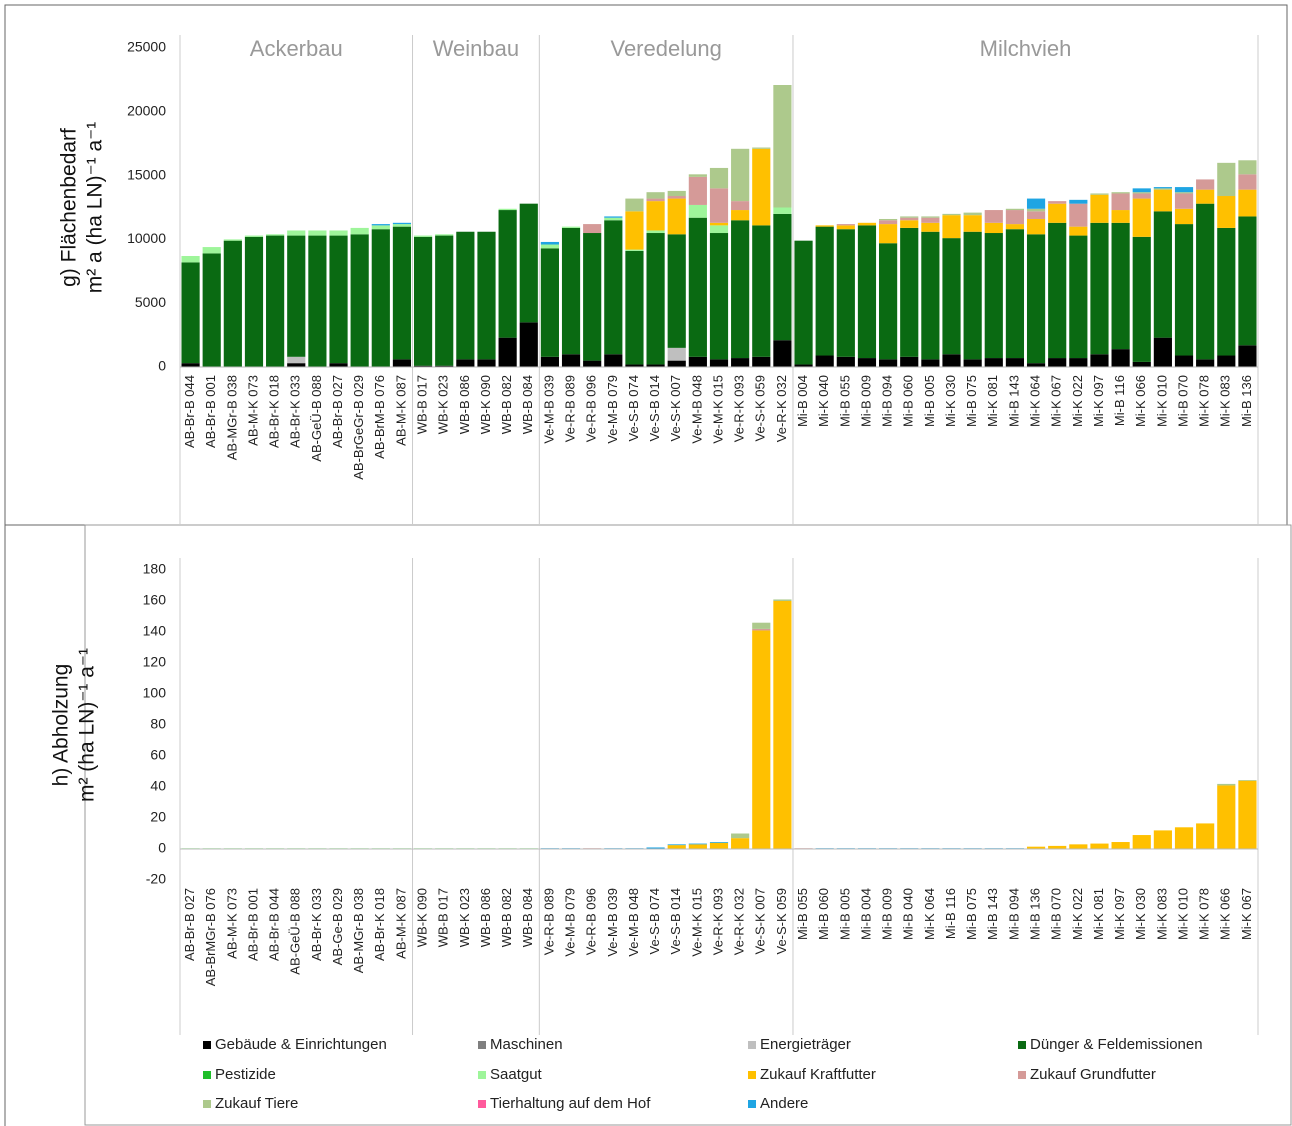 Image resolution: width=1292 pixels, height=1126 pixels. Describe the element at coordinates (696, 922) in the screenshot. I see `x-tick-label: Ve-M-K 015` at that location.